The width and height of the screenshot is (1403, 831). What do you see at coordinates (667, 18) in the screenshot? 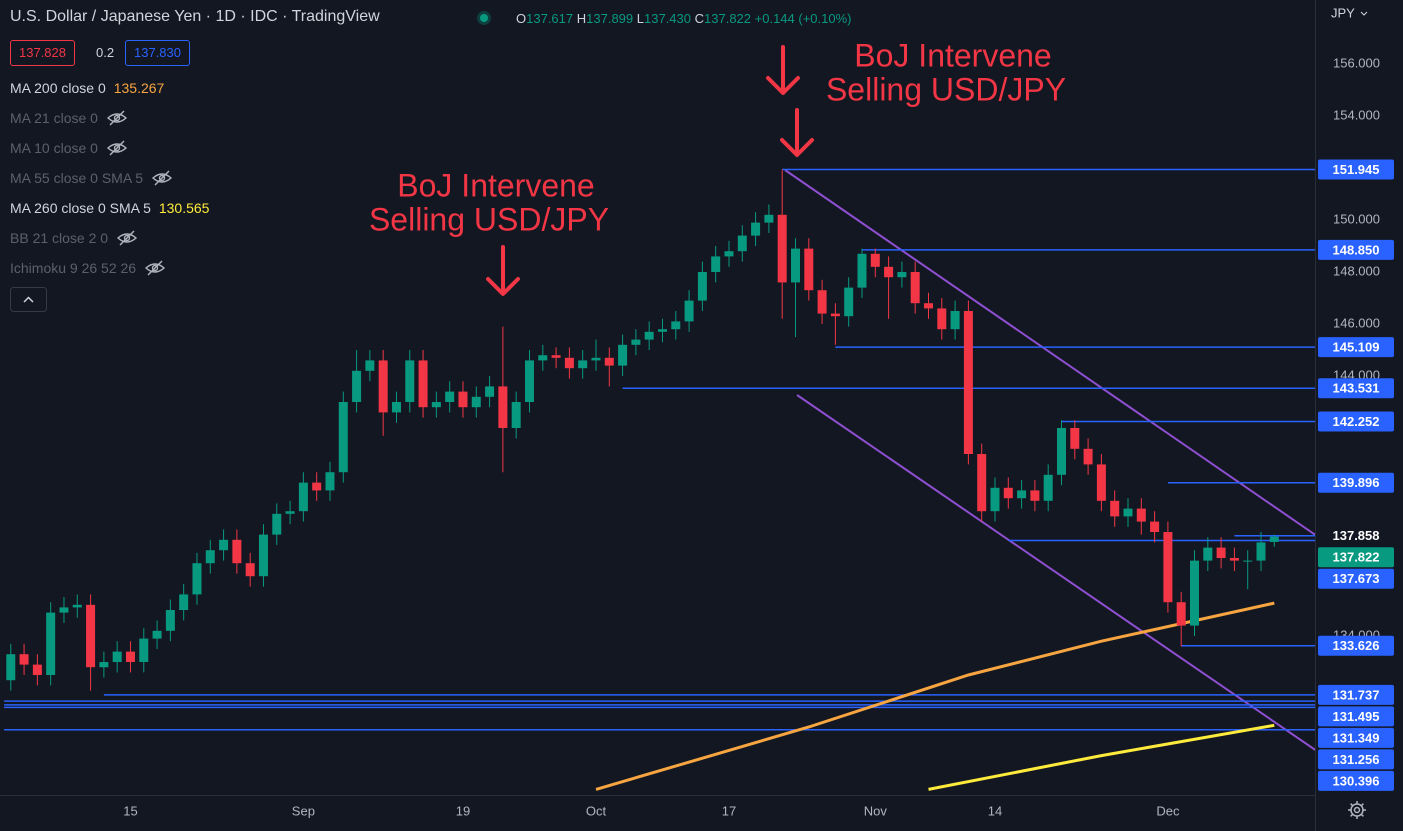
I see `ohlc-value: 137.430` at bounding box center [667, 18].